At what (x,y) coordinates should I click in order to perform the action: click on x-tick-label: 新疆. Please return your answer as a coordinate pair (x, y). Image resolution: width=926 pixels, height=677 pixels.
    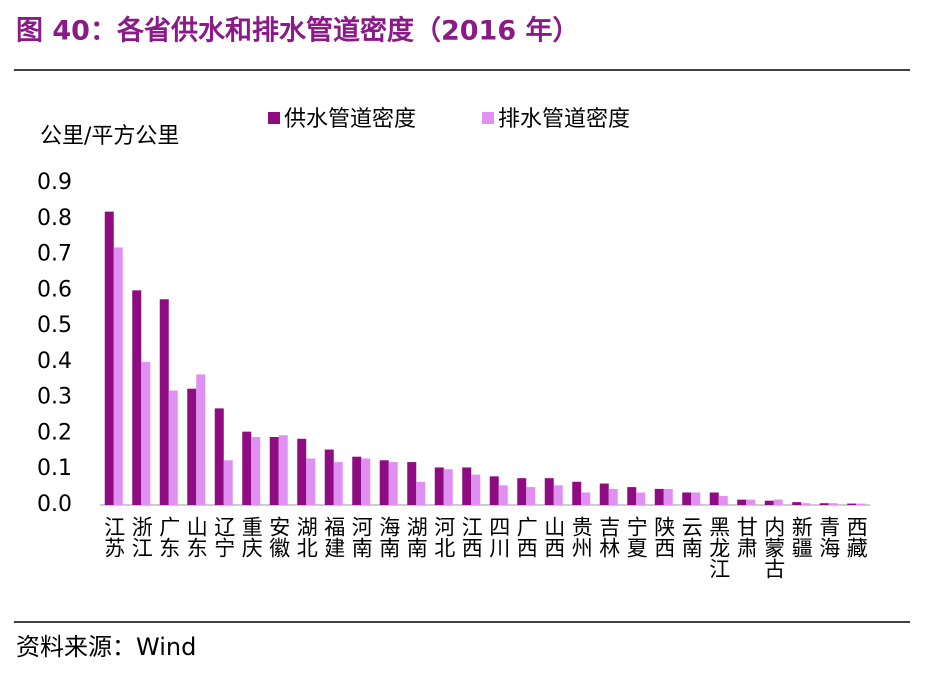
    Looking at the image, I should click on (801, 537).